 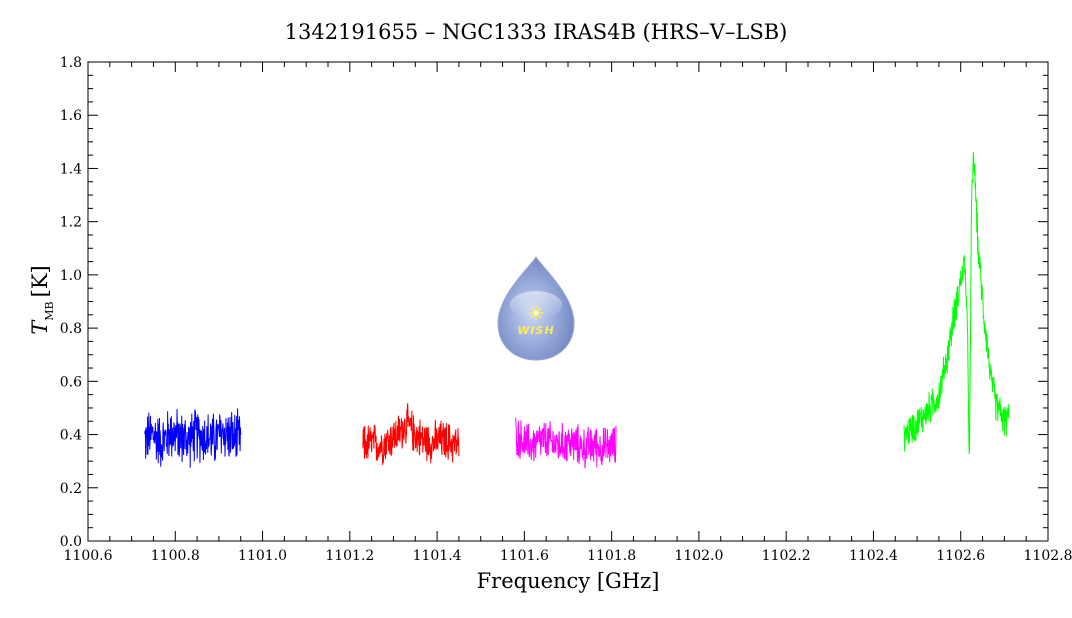 I want to click on x-tick-label: 1102.6, so click(x=960, y=556).